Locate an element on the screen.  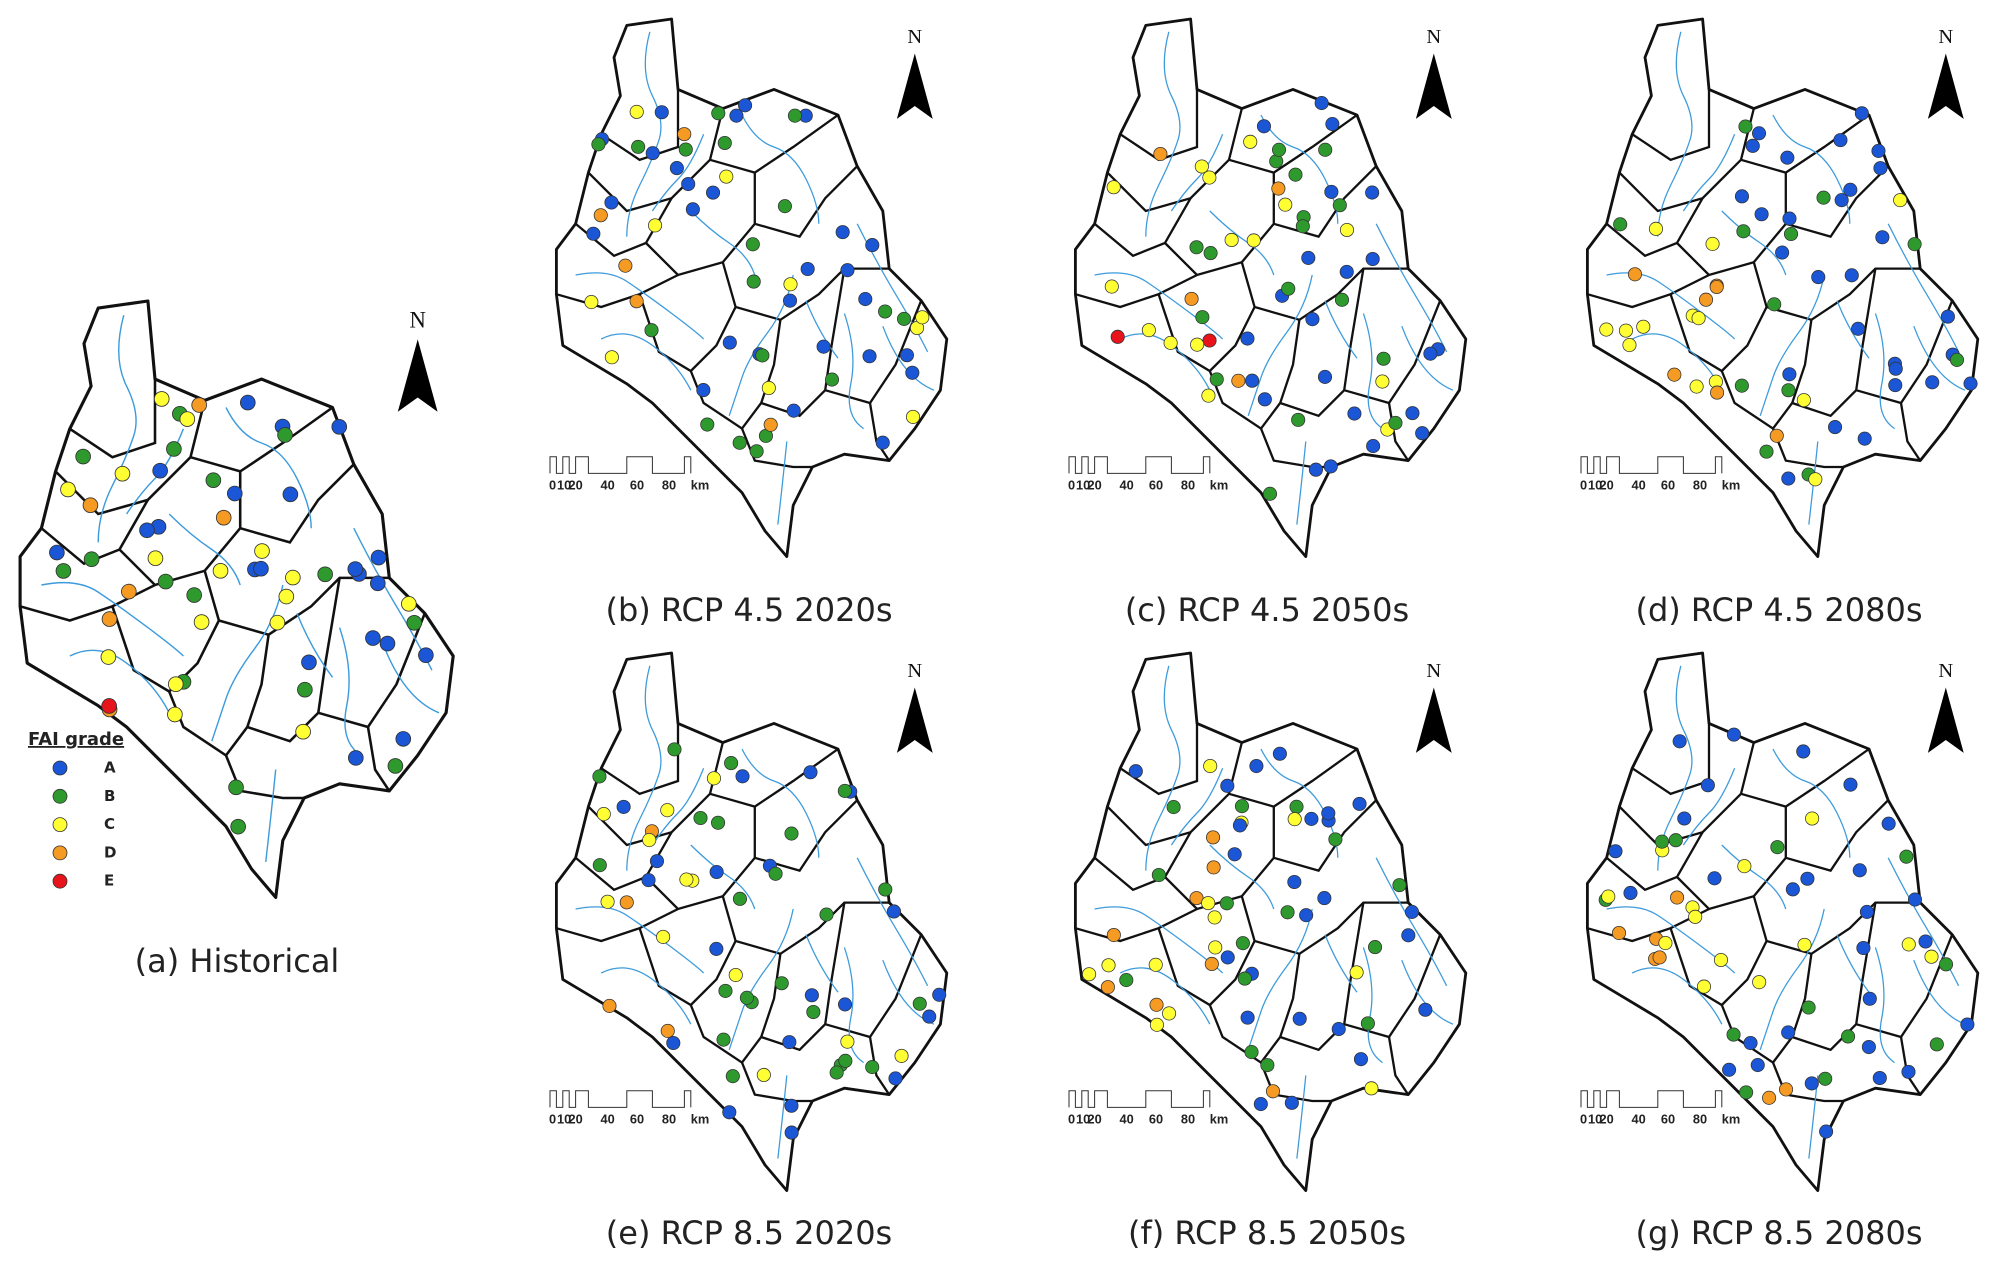
legend-label: B is located at coordinates (109, 796).